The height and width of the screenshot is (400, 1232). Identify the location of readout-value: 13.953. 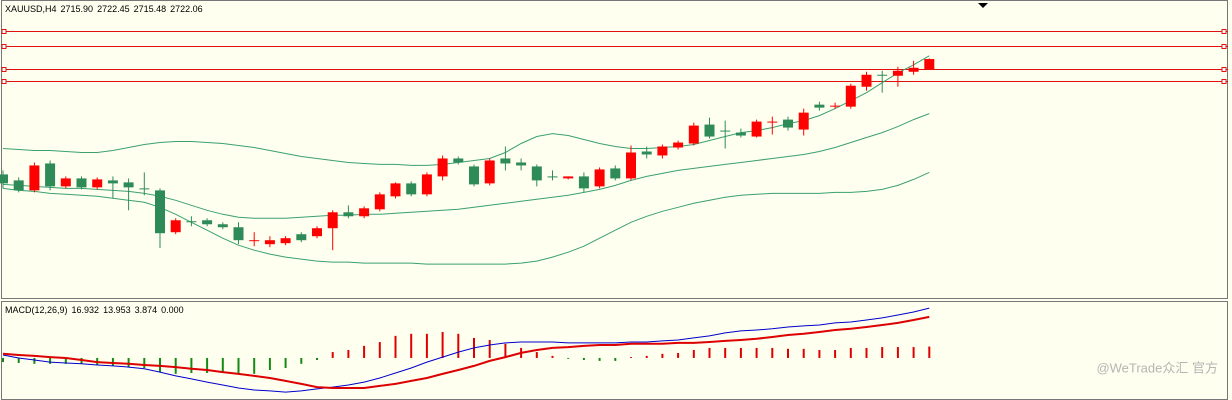
(117, 310).